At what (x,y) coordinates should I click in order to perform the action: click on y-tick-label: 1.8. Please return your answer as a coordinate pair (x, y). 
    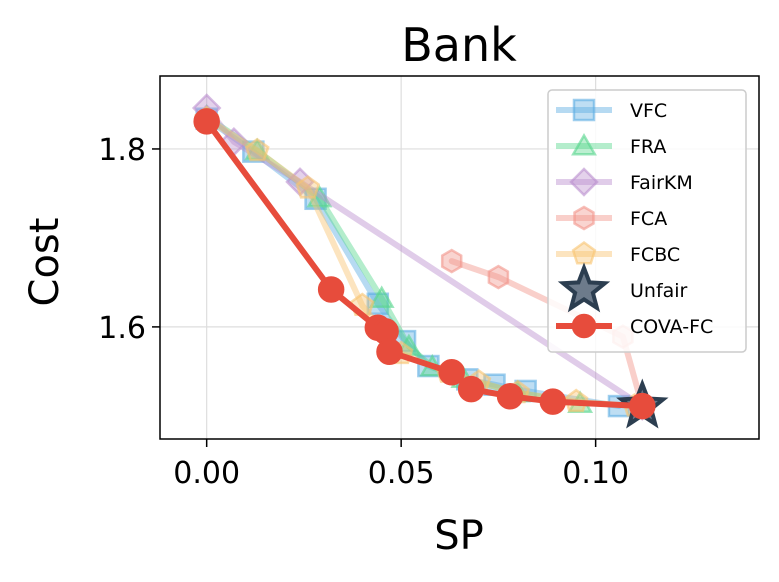
    Looking at the image, I should click on (122, 150).